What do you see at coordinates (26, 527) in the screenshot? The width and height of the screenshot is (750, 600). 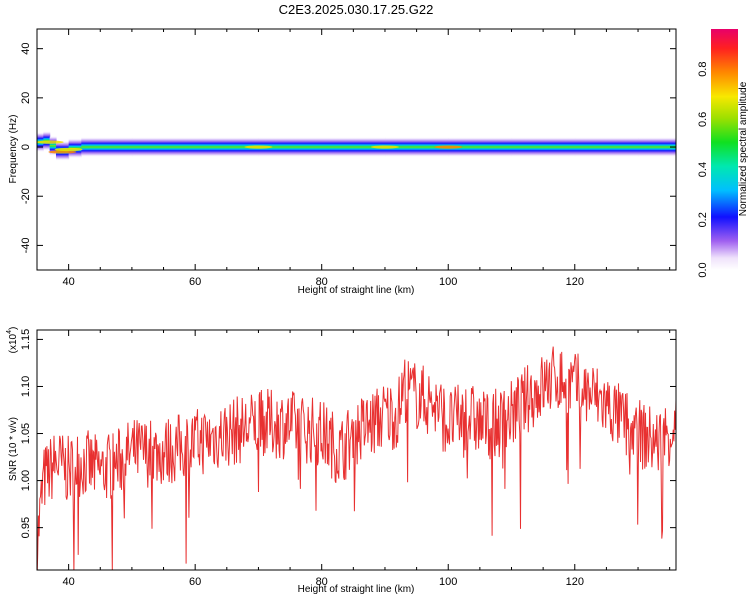 I see `y-tick-label: 0.95` at bounding box center [26, 527].